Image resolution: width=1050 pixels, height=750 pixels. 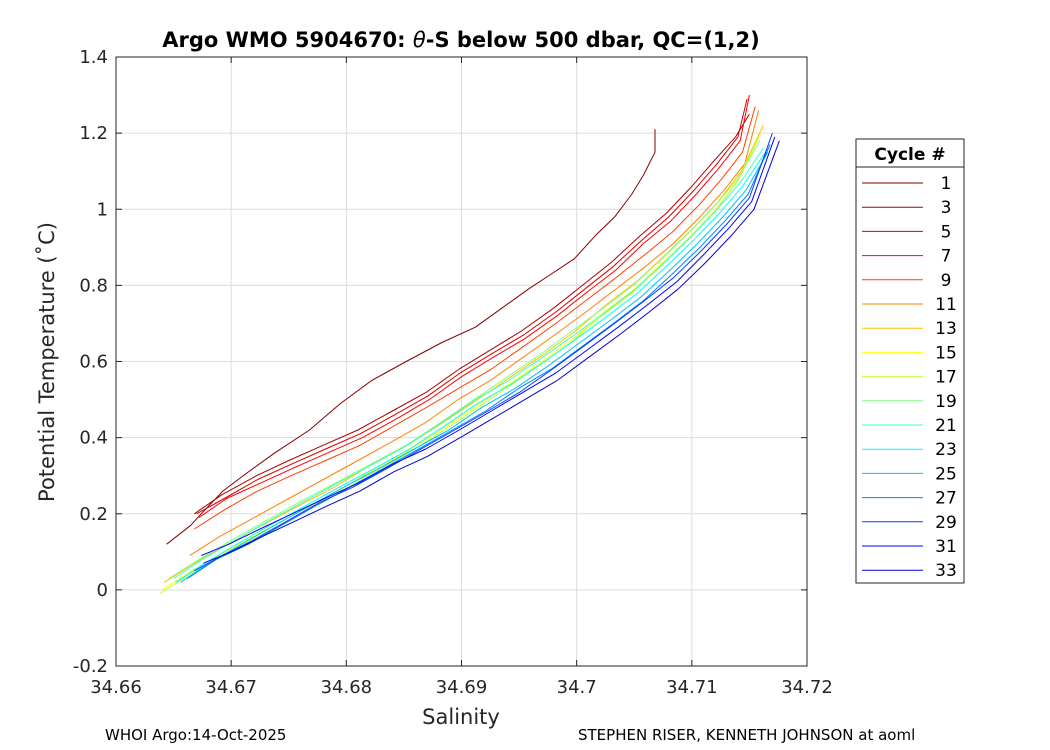 I want to click on title-theta: θ, so click(x=419, y=40).